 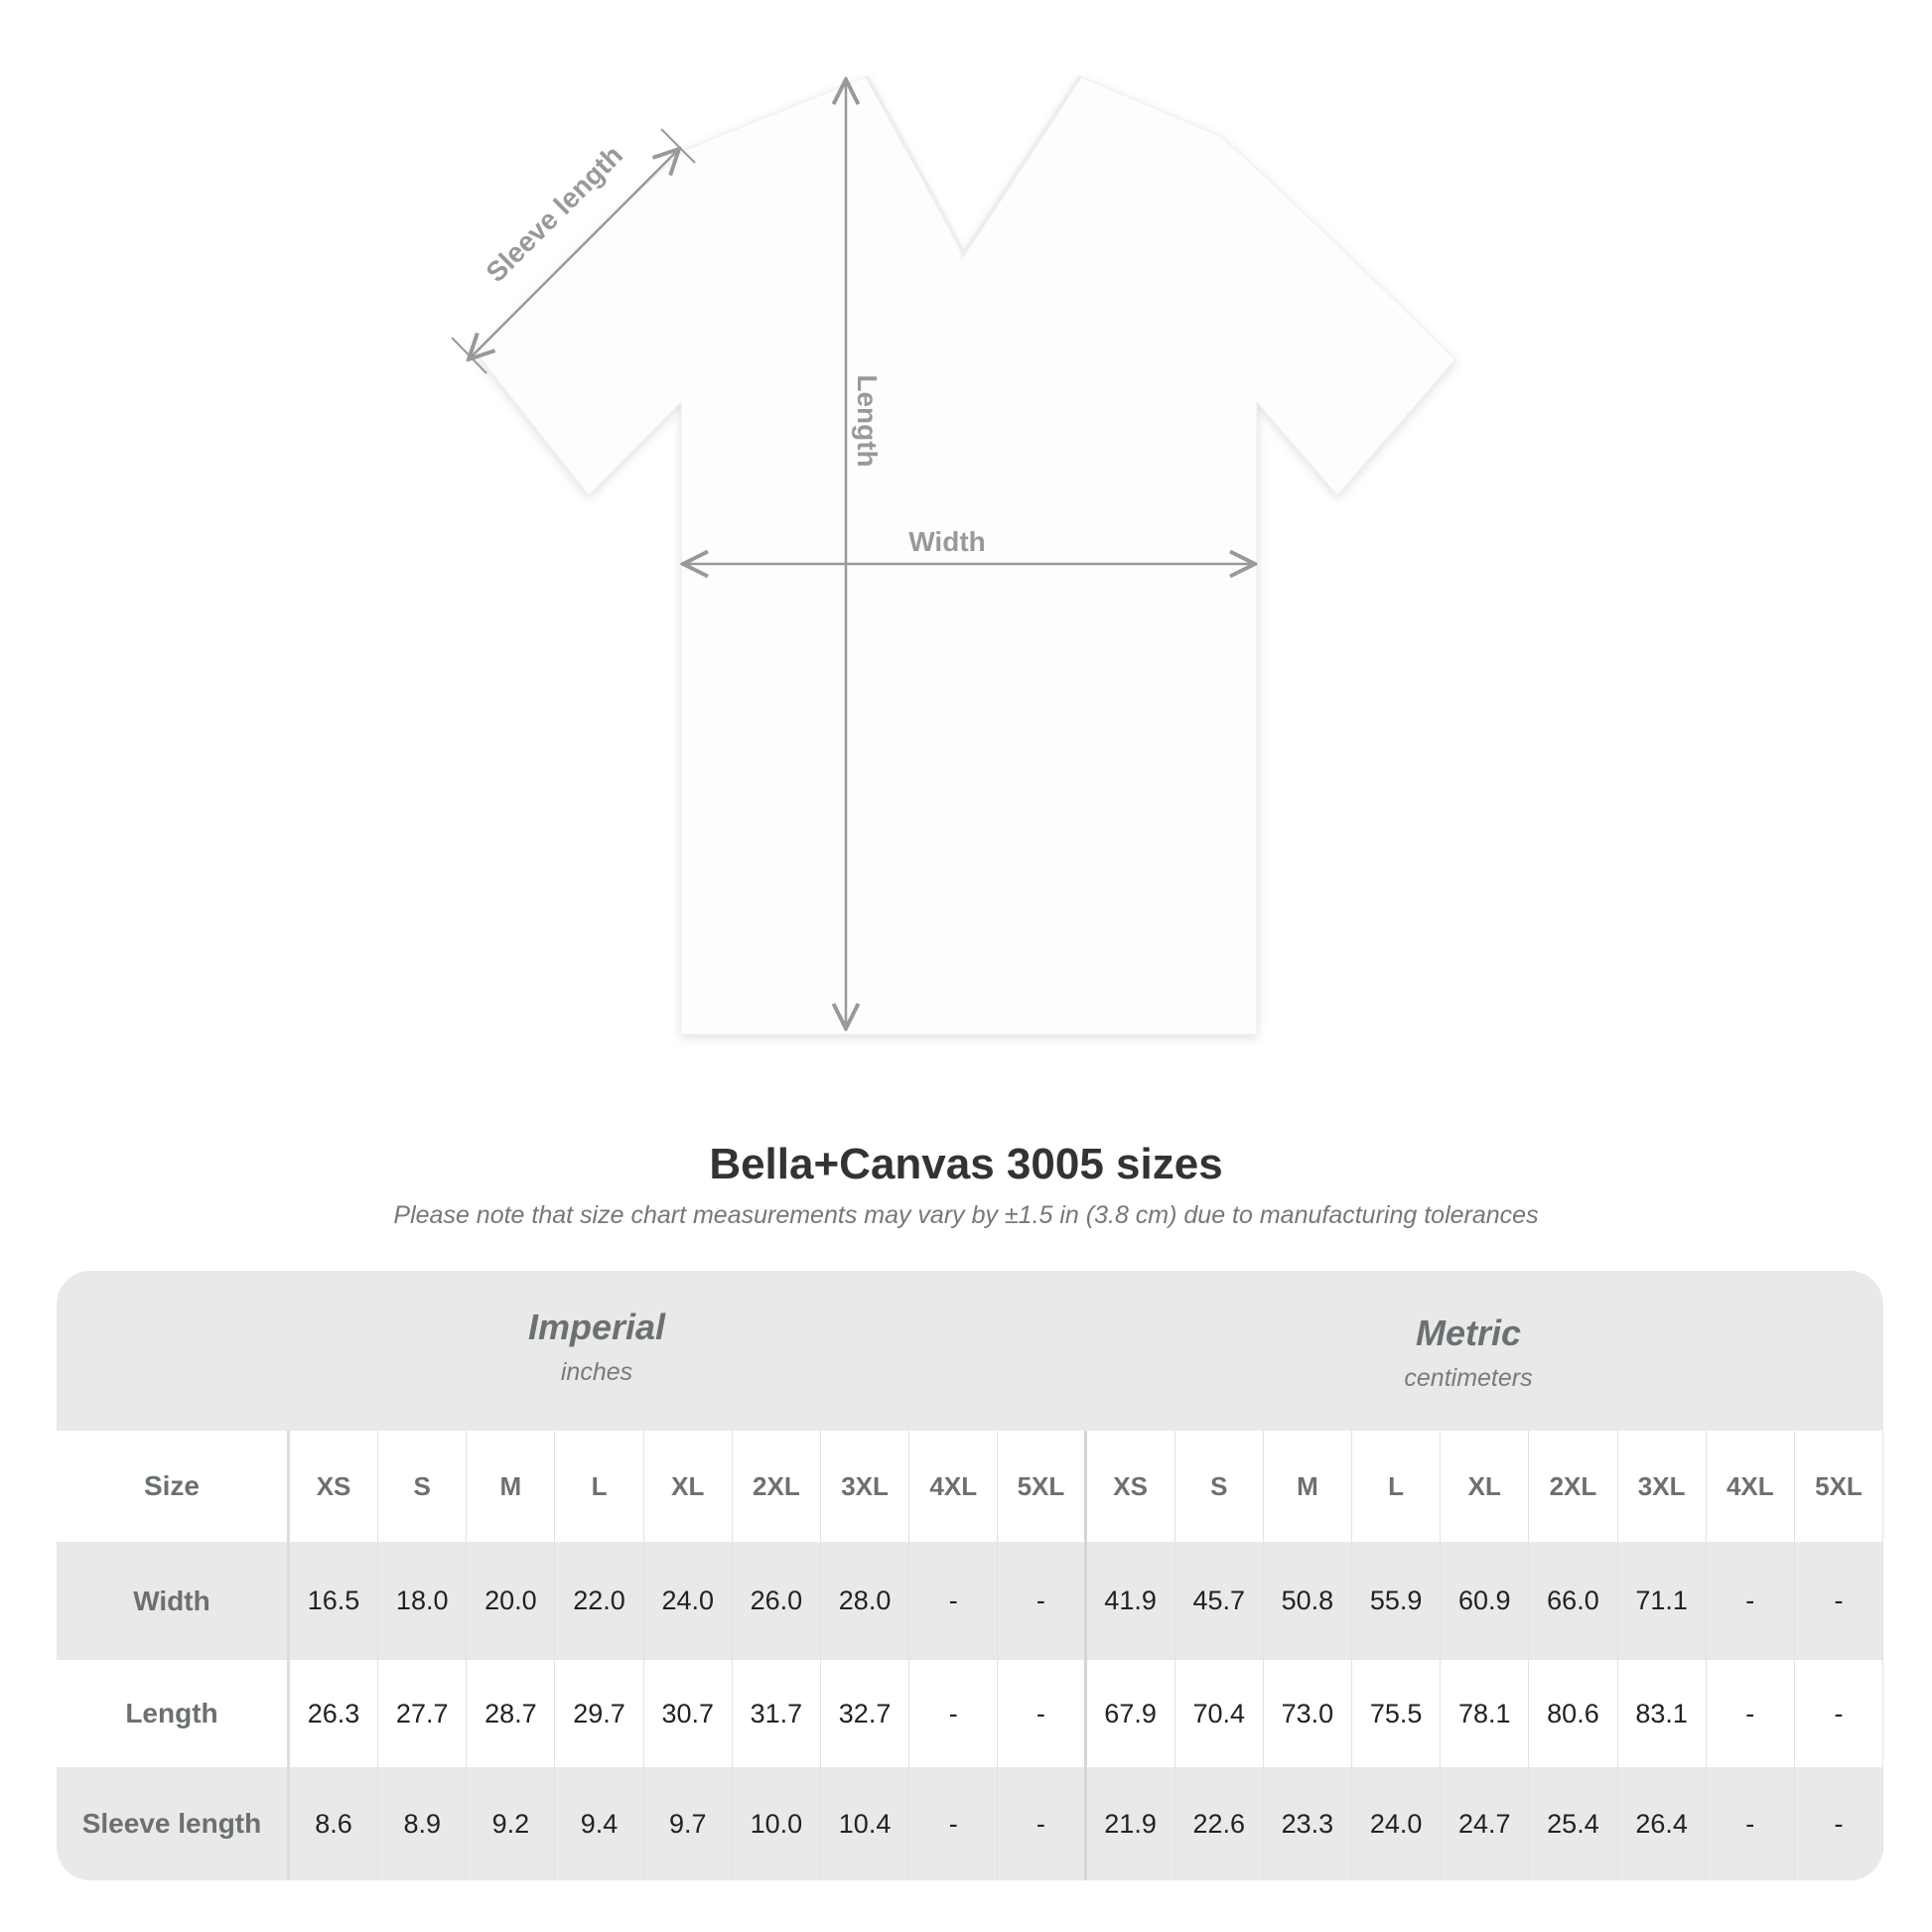 What do you see at coordinates (512, 1714) in the screenshot?
I see `imperial-value: 28.7` at bounding box center [512, 1714].